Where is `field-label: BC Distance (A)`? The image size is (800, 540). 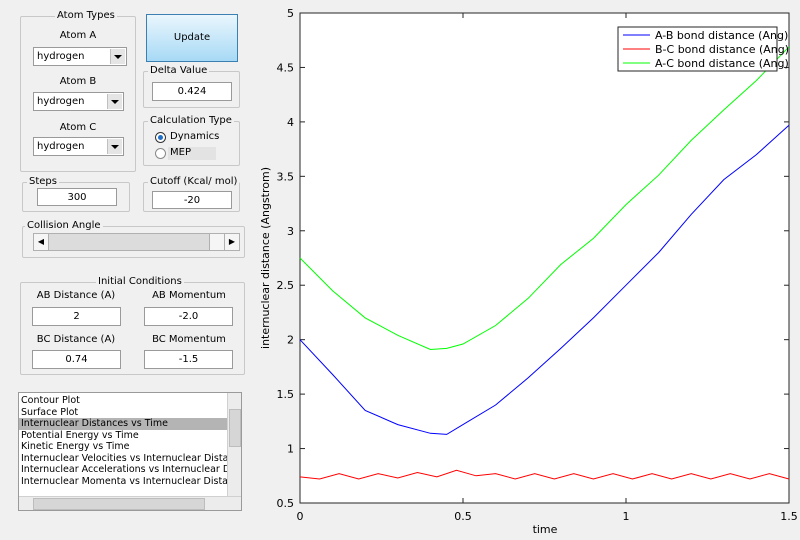
field-label: BC Distance (A) is located at coordinates (76, 339).